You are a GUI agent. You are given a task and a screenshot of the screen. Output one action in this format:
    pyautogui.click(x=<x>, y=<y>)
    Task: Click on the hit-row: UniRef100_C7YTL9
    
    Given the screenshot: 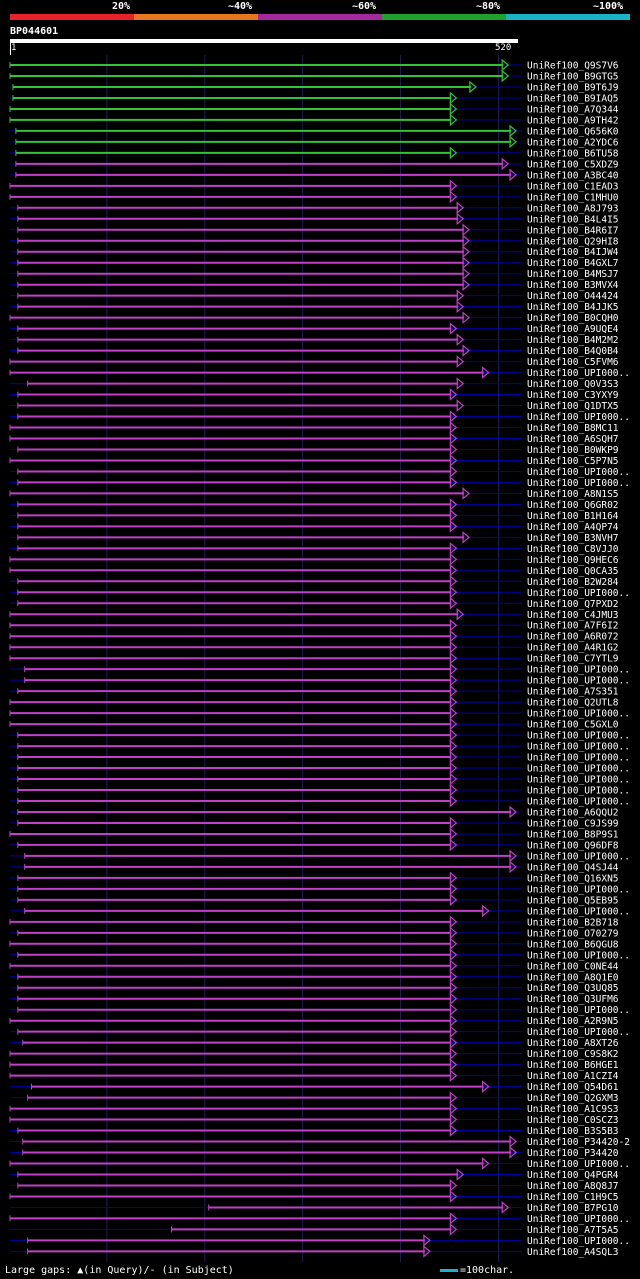 What is the action you would take?
    pyautogui.click(x=314, y=658)
    